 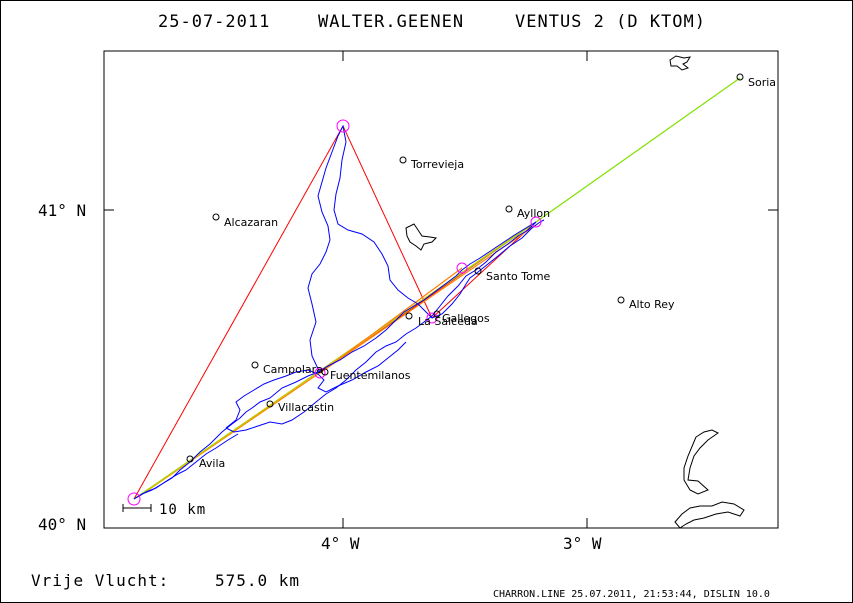 What do you see at coordinates (316, 385) in the screenshot?
I see `track-western-return` at bounding box center [316, 385].